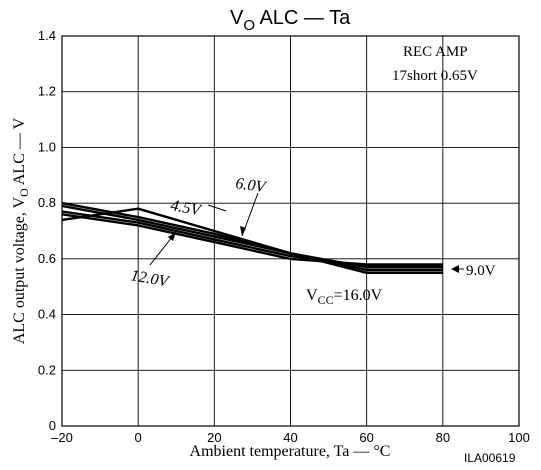 Image resolution: width=541 pixels, height=470 pixels. What do you see at coordinates (19, 152) in the screenshot?
I see `y-axis-label-post: ALC — V` at bounding box center [19, 152].